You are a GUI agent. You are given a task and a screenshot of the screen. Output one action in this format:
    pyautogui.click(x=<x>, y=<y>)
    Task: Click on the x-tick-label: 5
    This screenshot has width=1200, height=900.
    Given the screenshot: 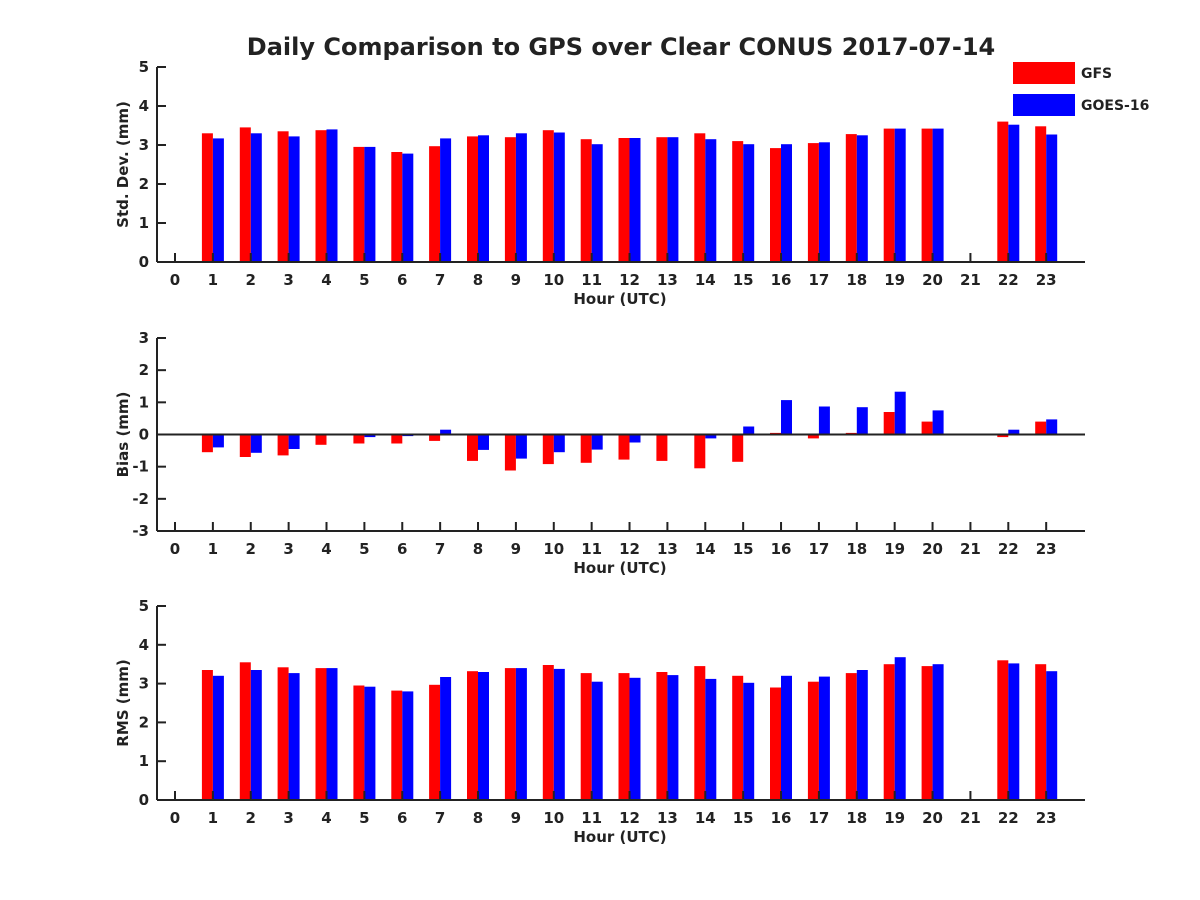 What is the action you would take?
    pyautogui.click(x=364, y=280)
    